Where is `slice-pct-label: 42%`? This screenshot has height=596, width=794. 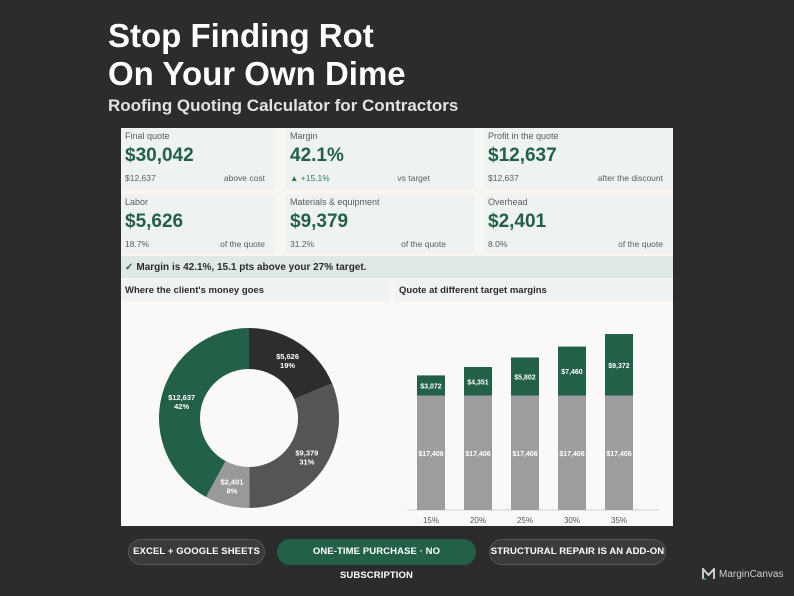
slice-pct-label: 42% is located at coordinates (181, 406).